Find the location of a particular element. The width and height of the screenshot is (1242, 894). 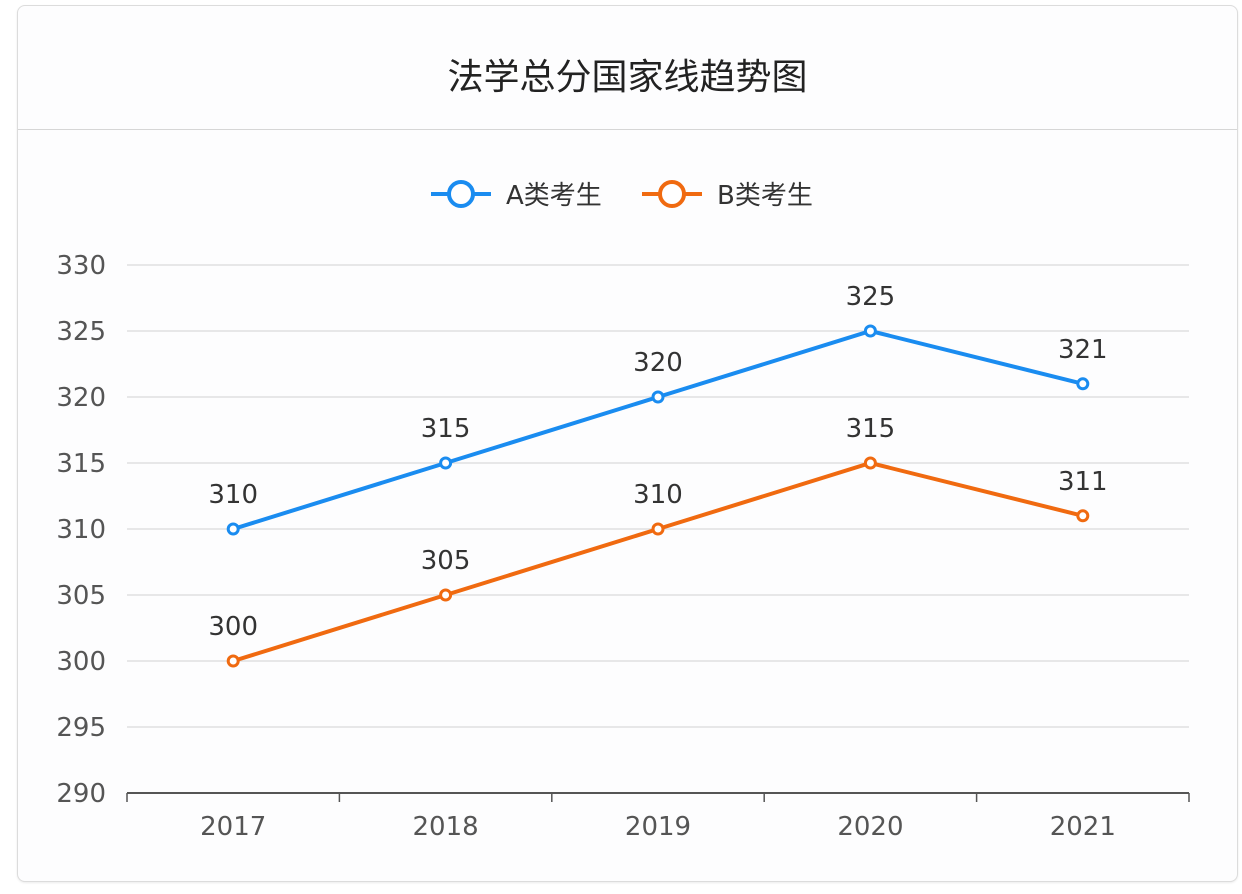

chart-header: 法学总分国家线趋势图 is located at coordinates (627, 68).